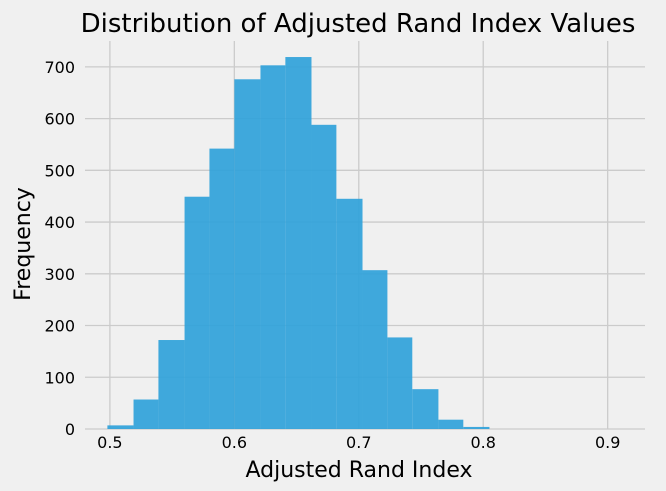  Describe the element at coordinates (109, 442) in the screenshot. I see `x-tick-label: 0.5` at that location.